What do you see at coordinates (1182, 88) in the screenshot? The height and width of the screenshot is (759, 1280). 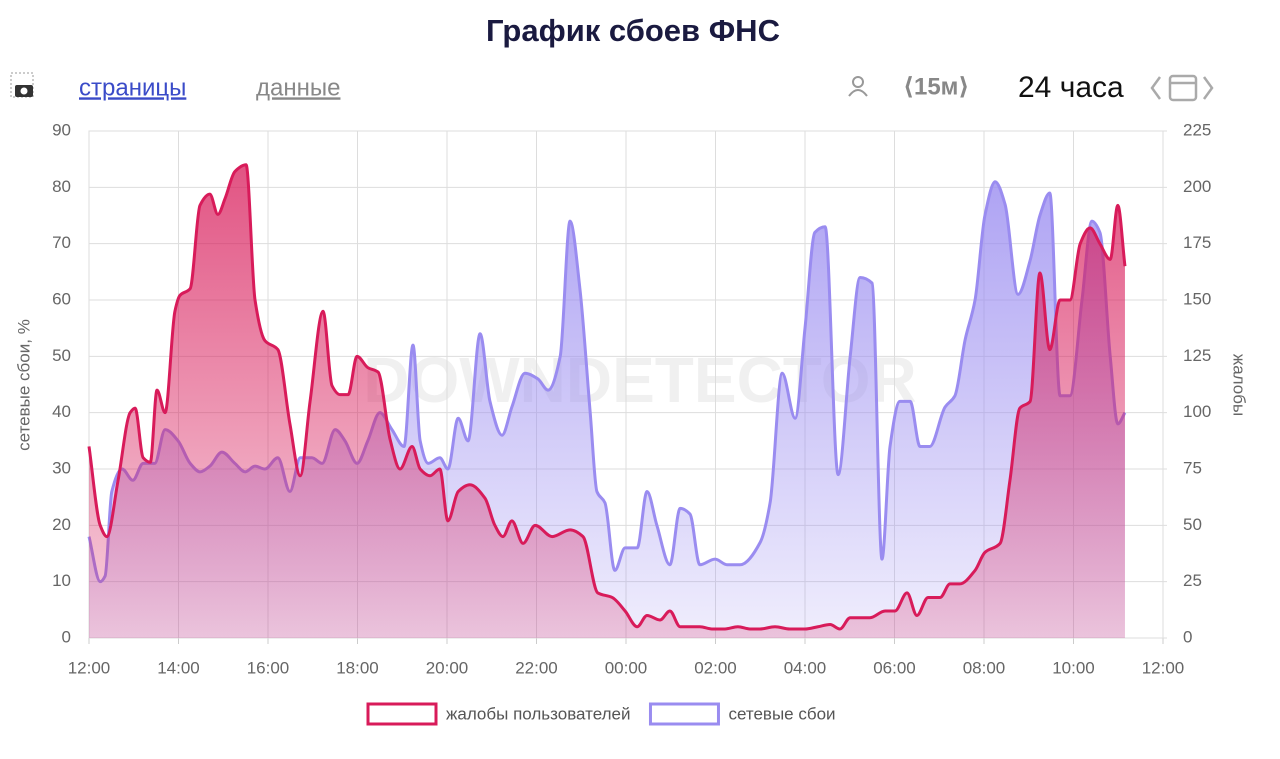 I see `calendar-nav` at bounding box center [1182, 88].